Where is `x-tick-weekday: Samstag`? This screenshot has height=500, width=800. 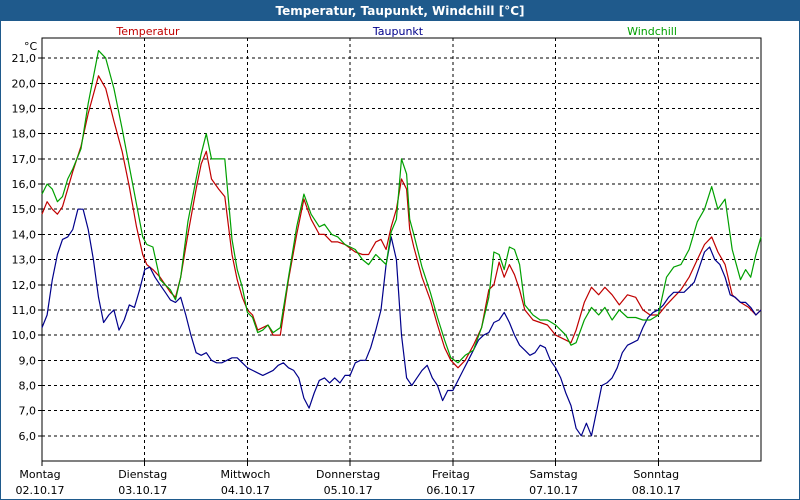 x-tick-weekday: Samstag is located at coordinates (553, 474).